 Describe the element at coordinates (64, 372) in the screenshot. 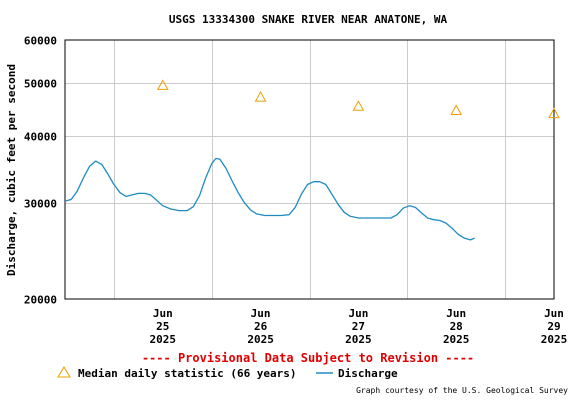

I see `legend-triangle-icon` at that location.